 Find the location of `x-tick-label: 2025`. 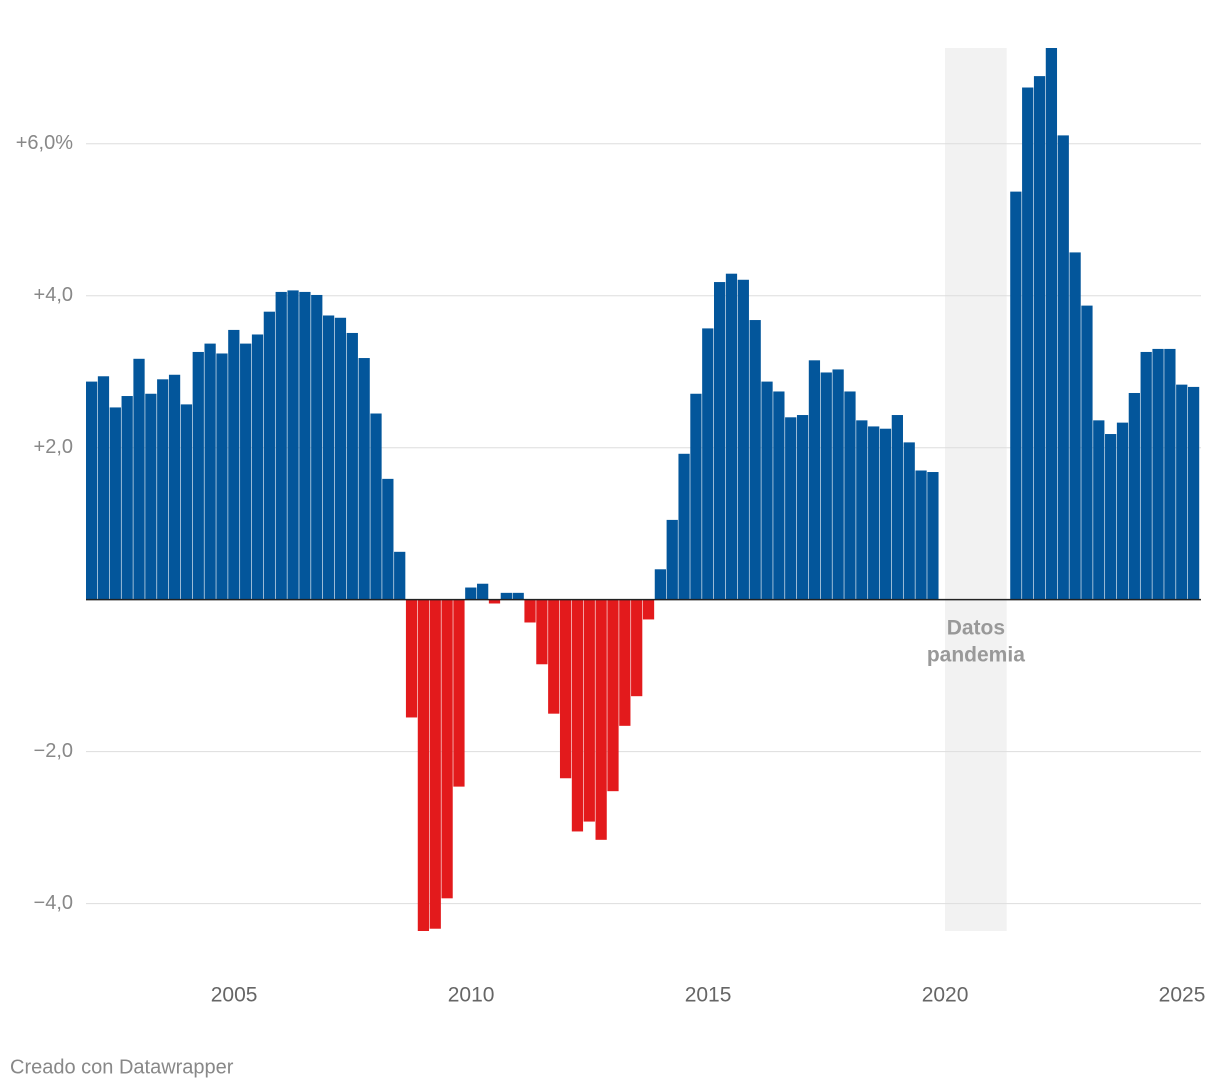

x-tick-label: 2025 is located at coordinates (1182, 995).